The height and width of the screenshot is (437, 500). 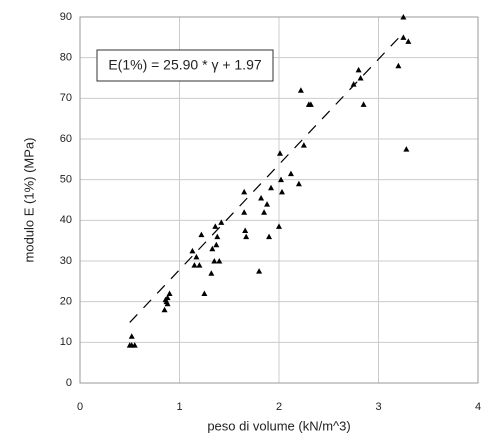 I want to click on y-tick-label: 50, so click(x=66, y=180).